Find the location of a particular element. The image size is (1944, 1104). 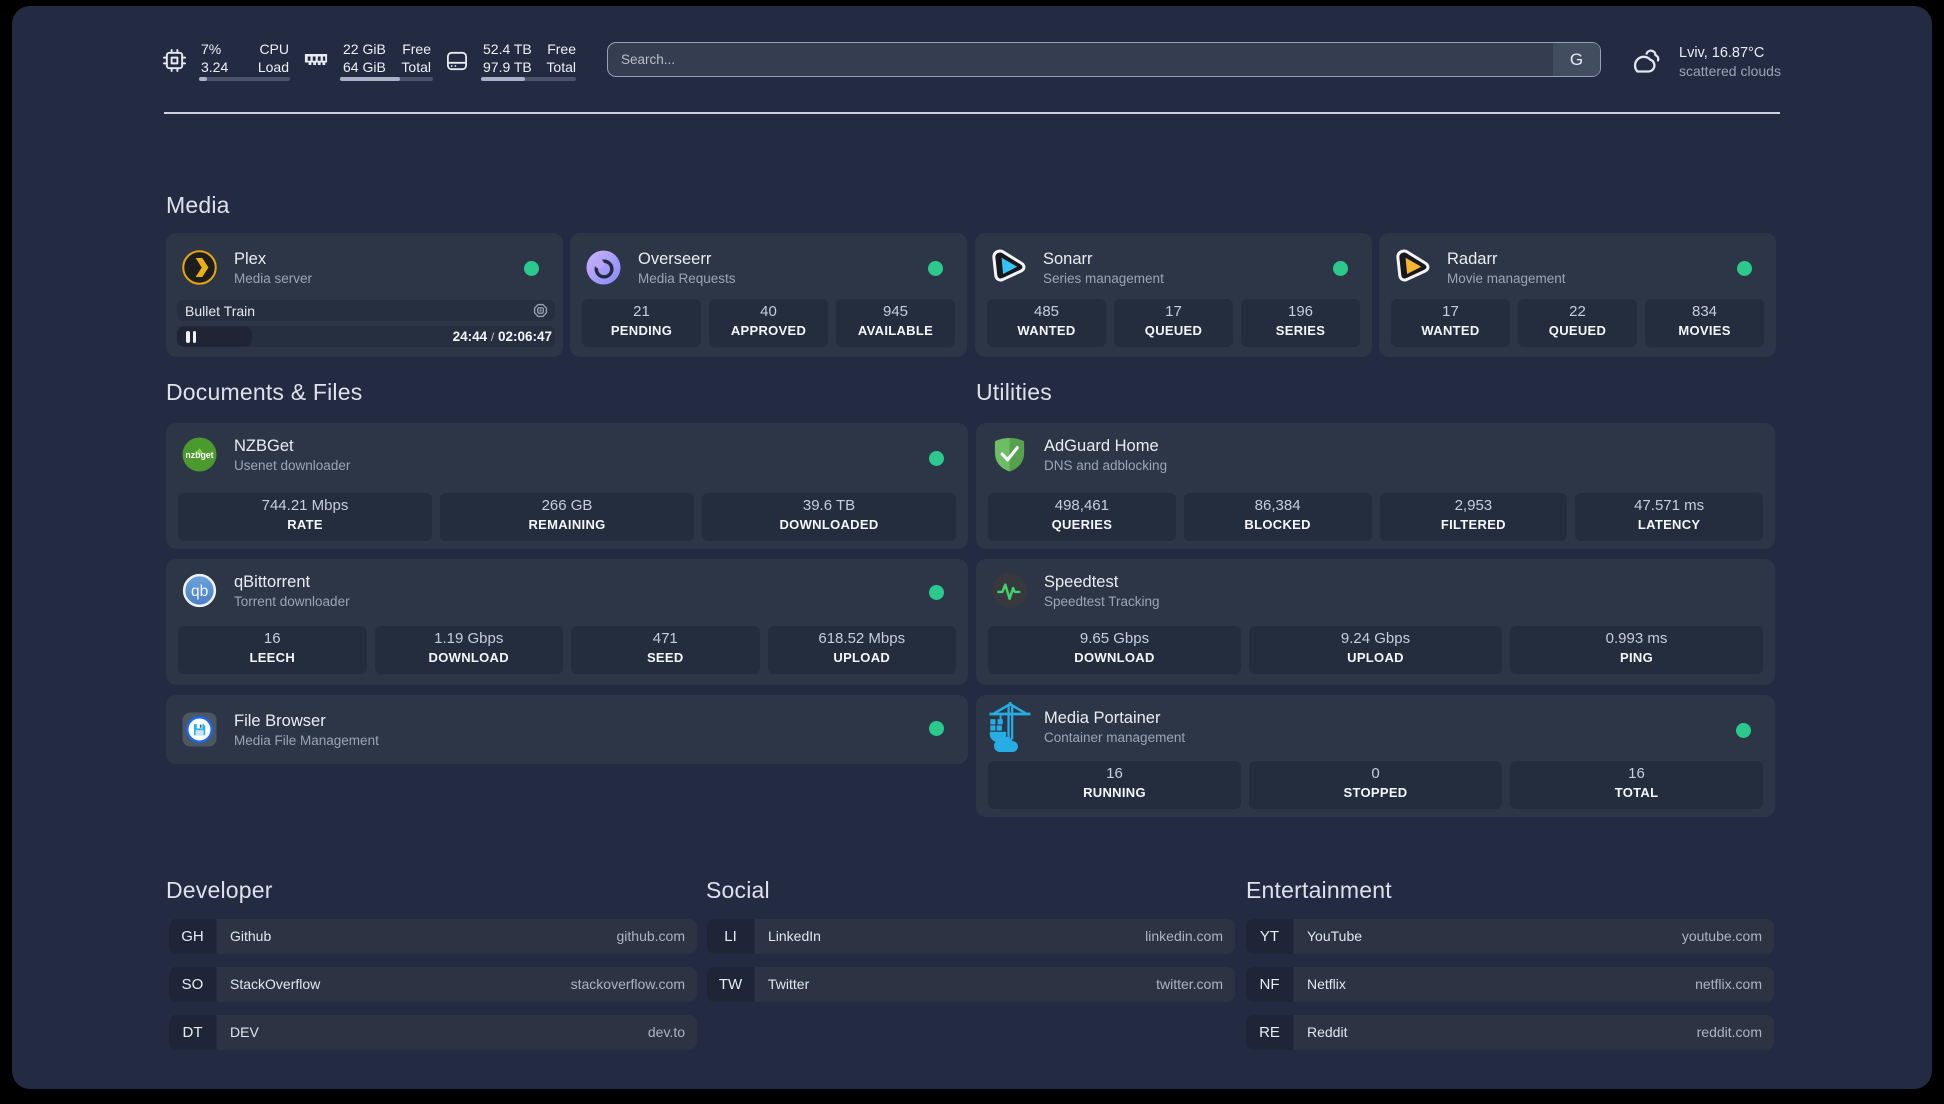

svg-text: qb is located at coordinates (199, 591).